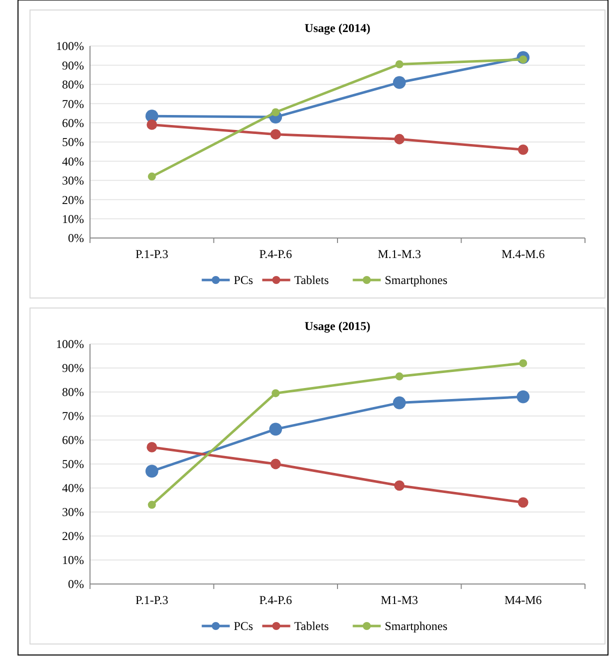  Describe the element at coordinates (523, 254) in the screenshot. I see `x-tick-label: M.4-M.6` at that location.